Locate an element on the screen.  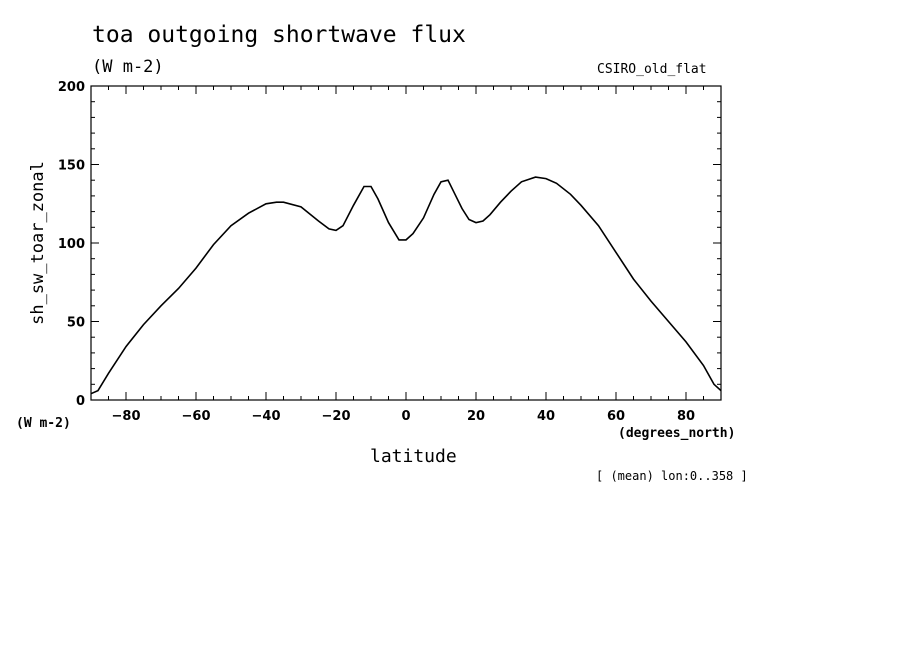
x-tick-label: 0 is located at coordinates (405, 416).